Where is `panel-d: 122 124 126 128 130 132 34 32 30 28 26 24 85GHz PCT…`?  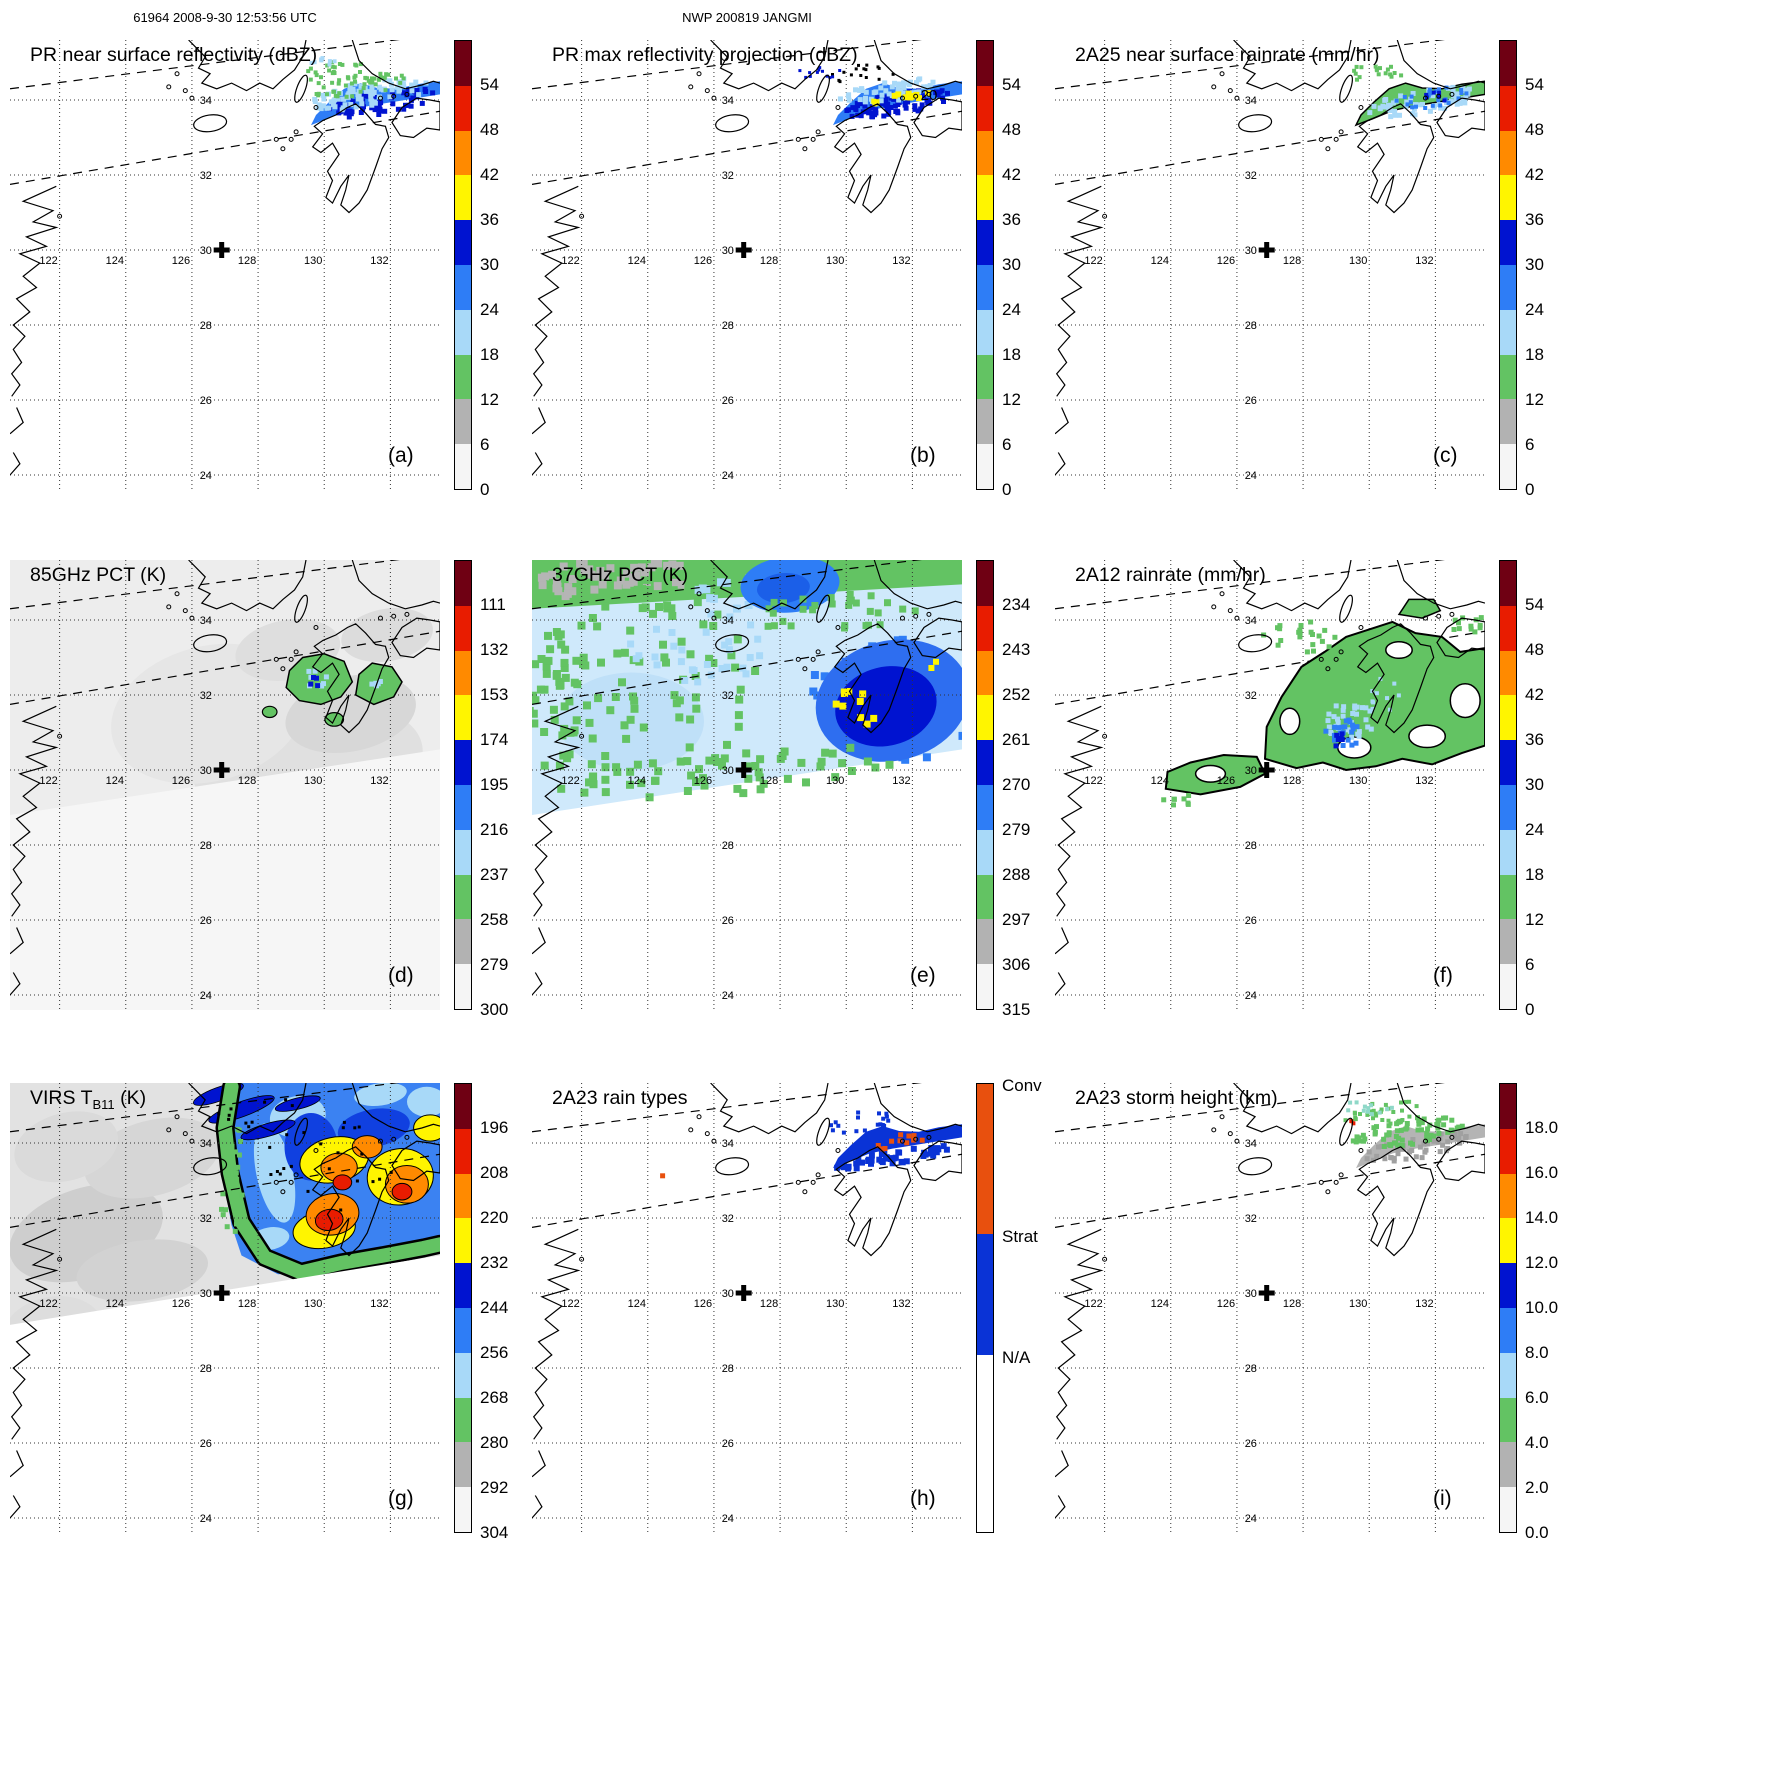
panel-d: 122 124 126 128 130 132 34 32 30 28 26 24 85GHz PCT… is located at coordinates (275, 789).